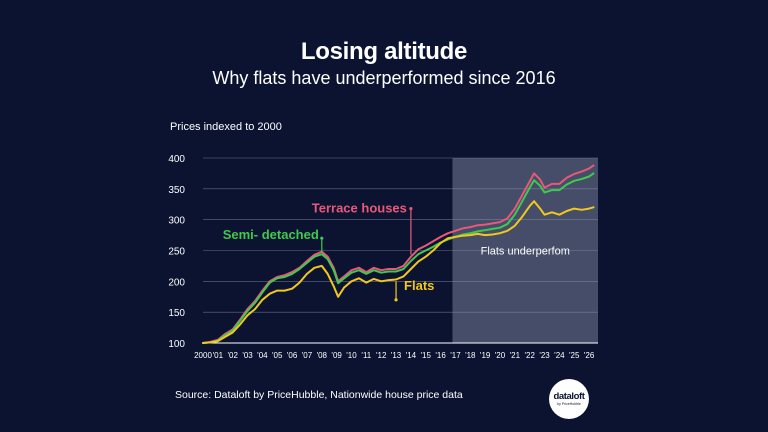 The image size is (768, 432). What do you see at coordinates (176, 344) in the screenshot?
I see `y-tick-label: 100` at bounding box center [176, 344].